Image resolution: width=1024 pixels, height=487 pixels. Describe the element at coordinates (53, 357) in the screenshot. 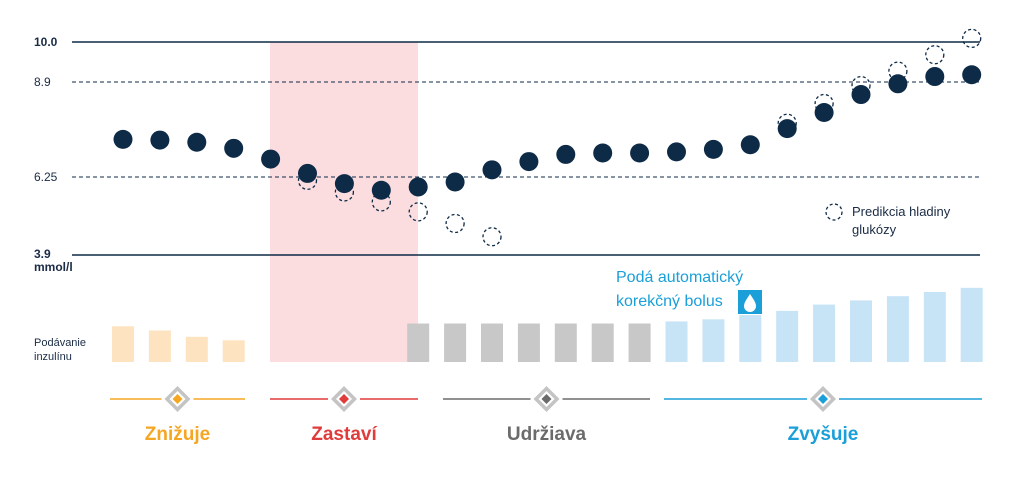

I see `insulin-label-line2: inzulínu` at that location.